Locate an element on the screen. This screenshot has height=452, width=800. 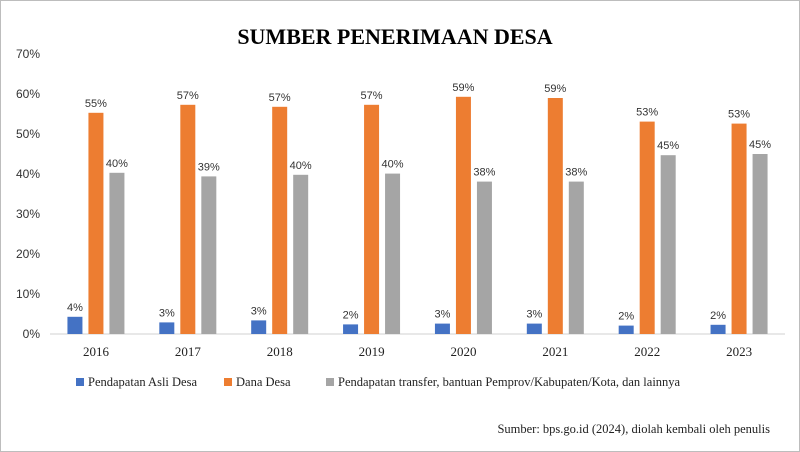
legend-label: Dana Desa is located at coordinates (263, 382).